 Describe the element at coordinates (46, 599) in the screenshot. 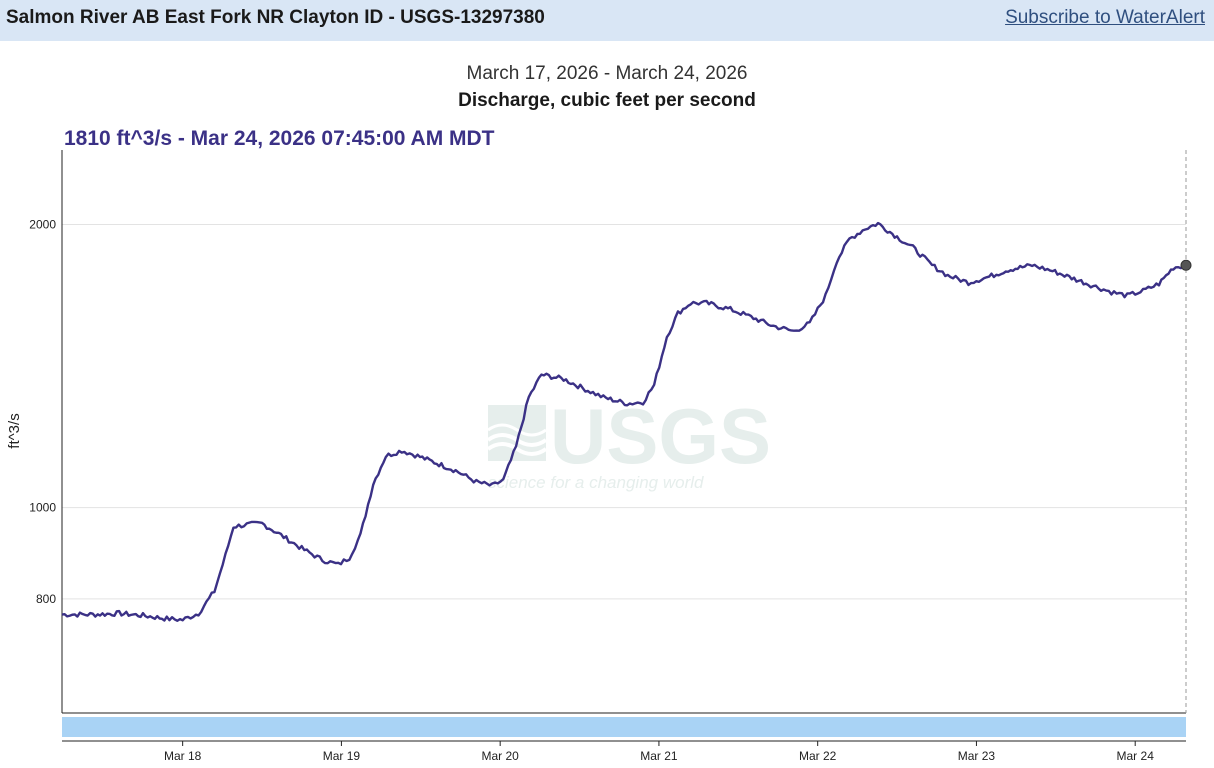

I see `y-tick-label: 800` at that location.